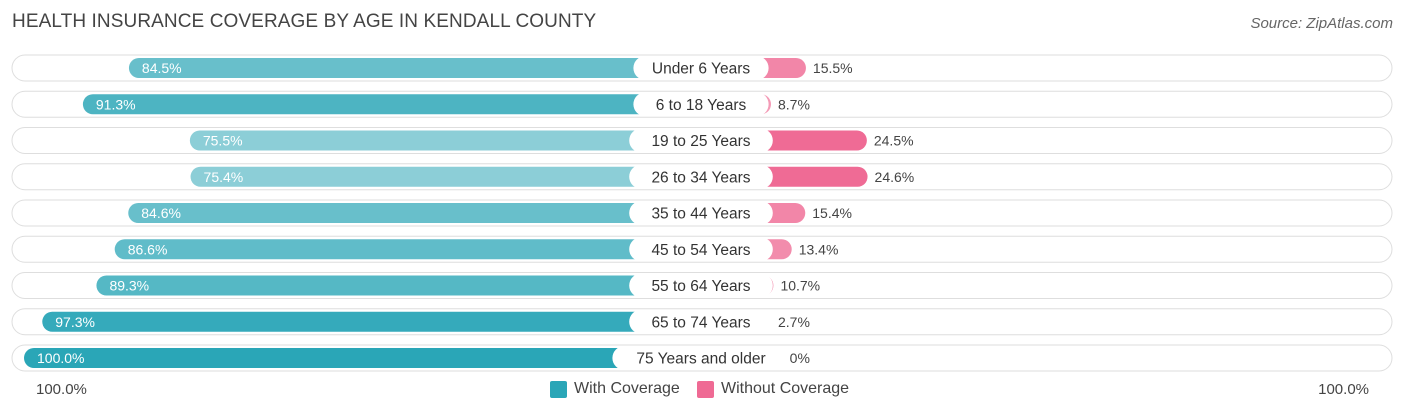  What do you see at coordinates (1343, 389) in the screenshot?
I see `axis-right-label: 100.0%` at bounding box center [1343, 389].